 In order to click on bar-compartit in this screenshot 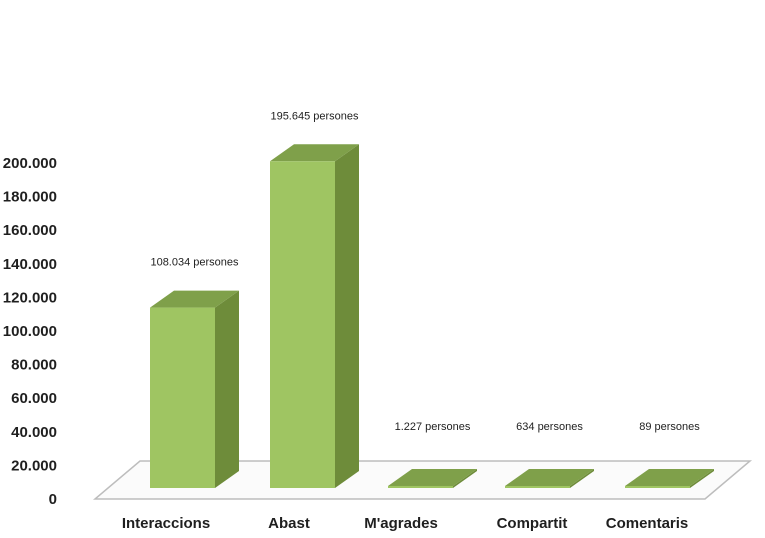, I will do `click(549, 478)`.